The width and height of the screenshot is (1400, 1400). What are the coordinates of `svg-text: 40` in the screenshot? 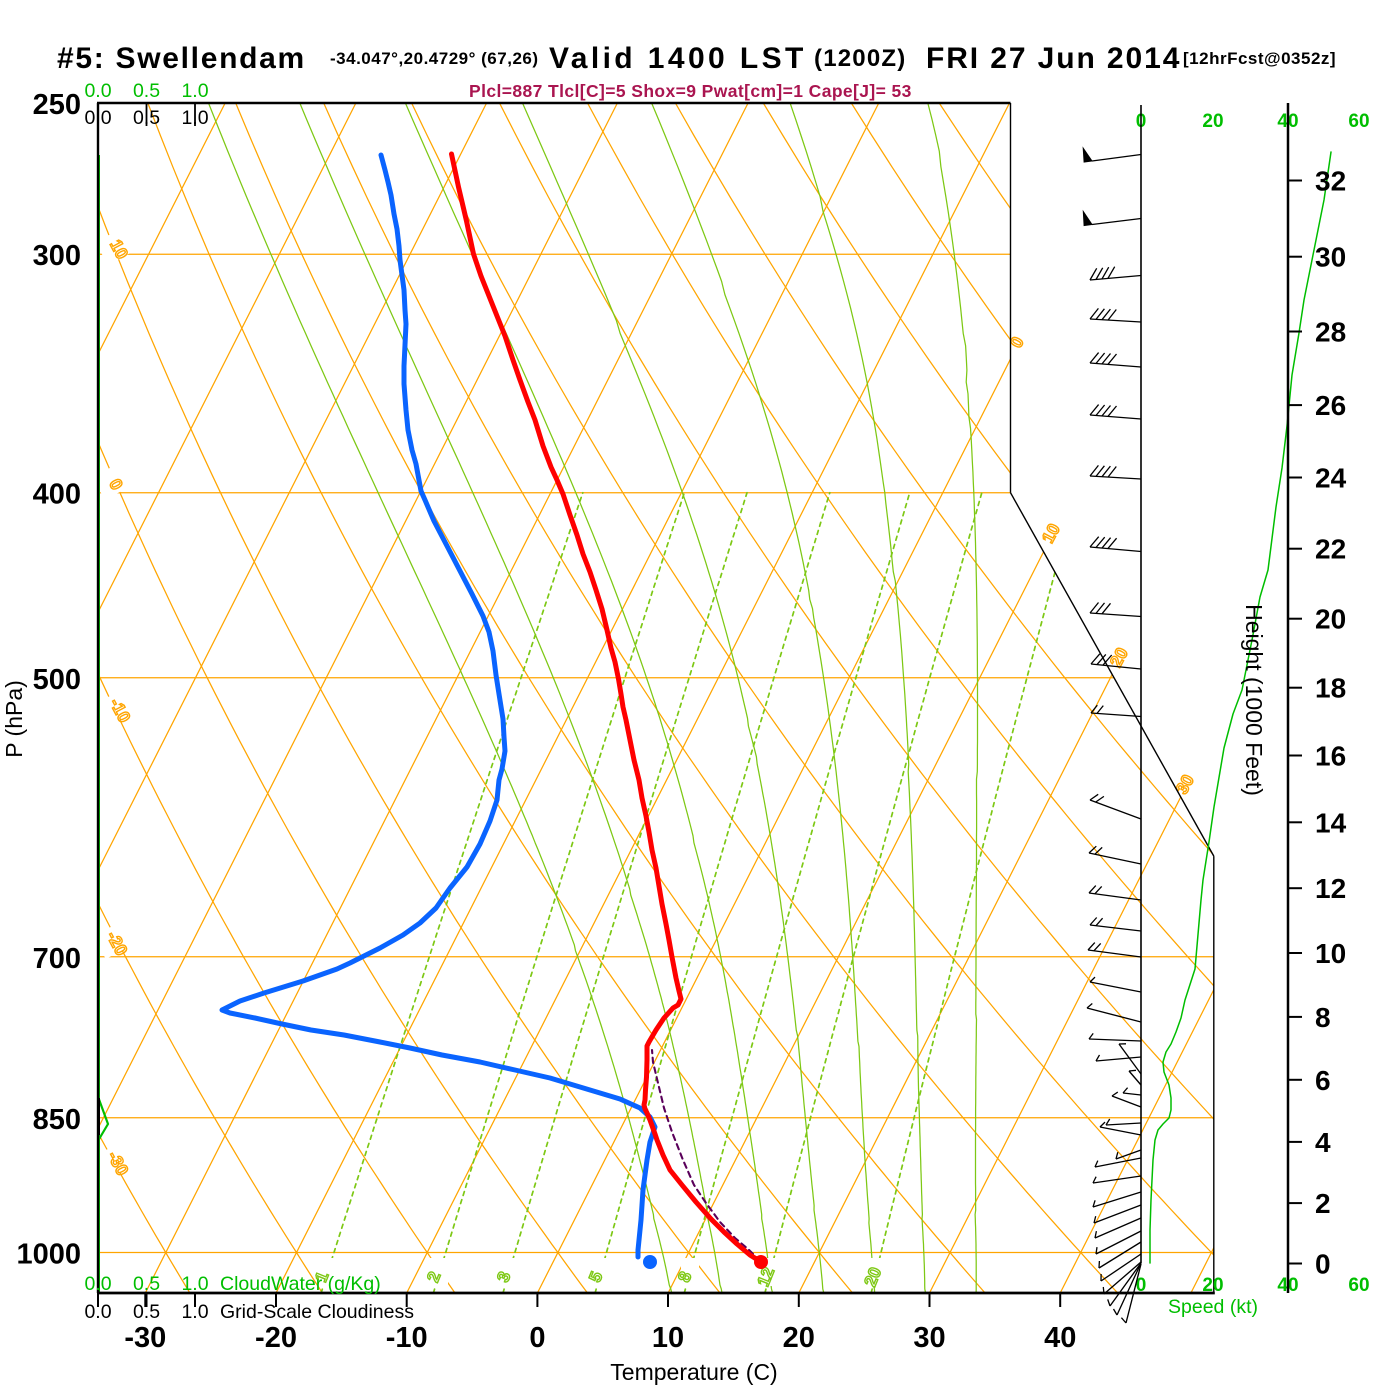 It's located at (1060, 1338).